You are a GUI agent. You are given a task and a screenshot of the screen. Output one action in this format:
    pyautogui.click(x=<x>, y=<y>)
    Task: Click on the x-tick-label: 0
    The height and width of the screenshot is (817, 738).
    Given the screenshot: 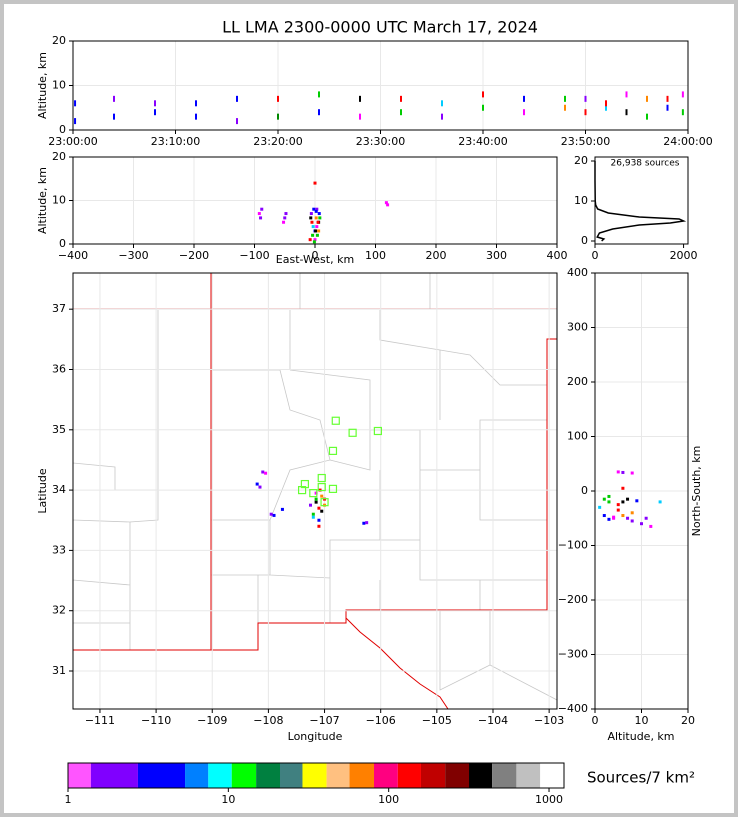 What is the action you would take?
    pyautogui.click(x=315, y=255)
    